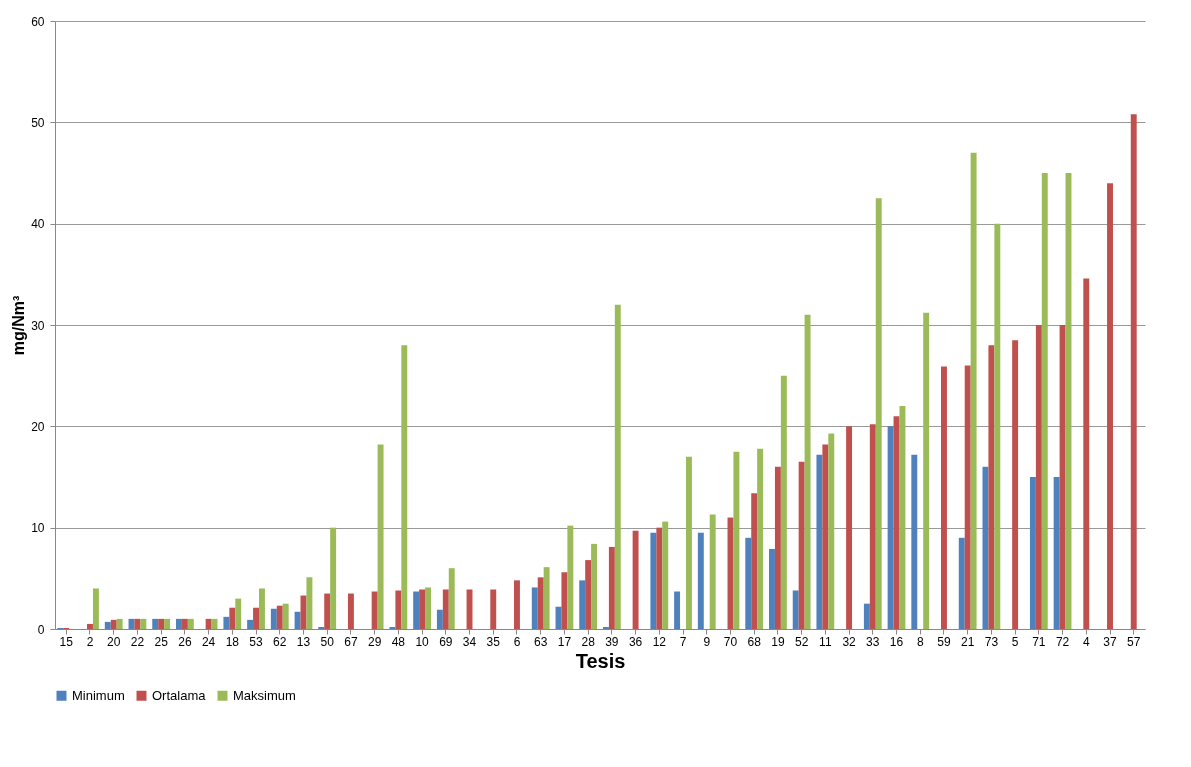 The width and height of the screenshot is (1191, 767). I want to click on legend-label: Minimum, so click(98, 695).